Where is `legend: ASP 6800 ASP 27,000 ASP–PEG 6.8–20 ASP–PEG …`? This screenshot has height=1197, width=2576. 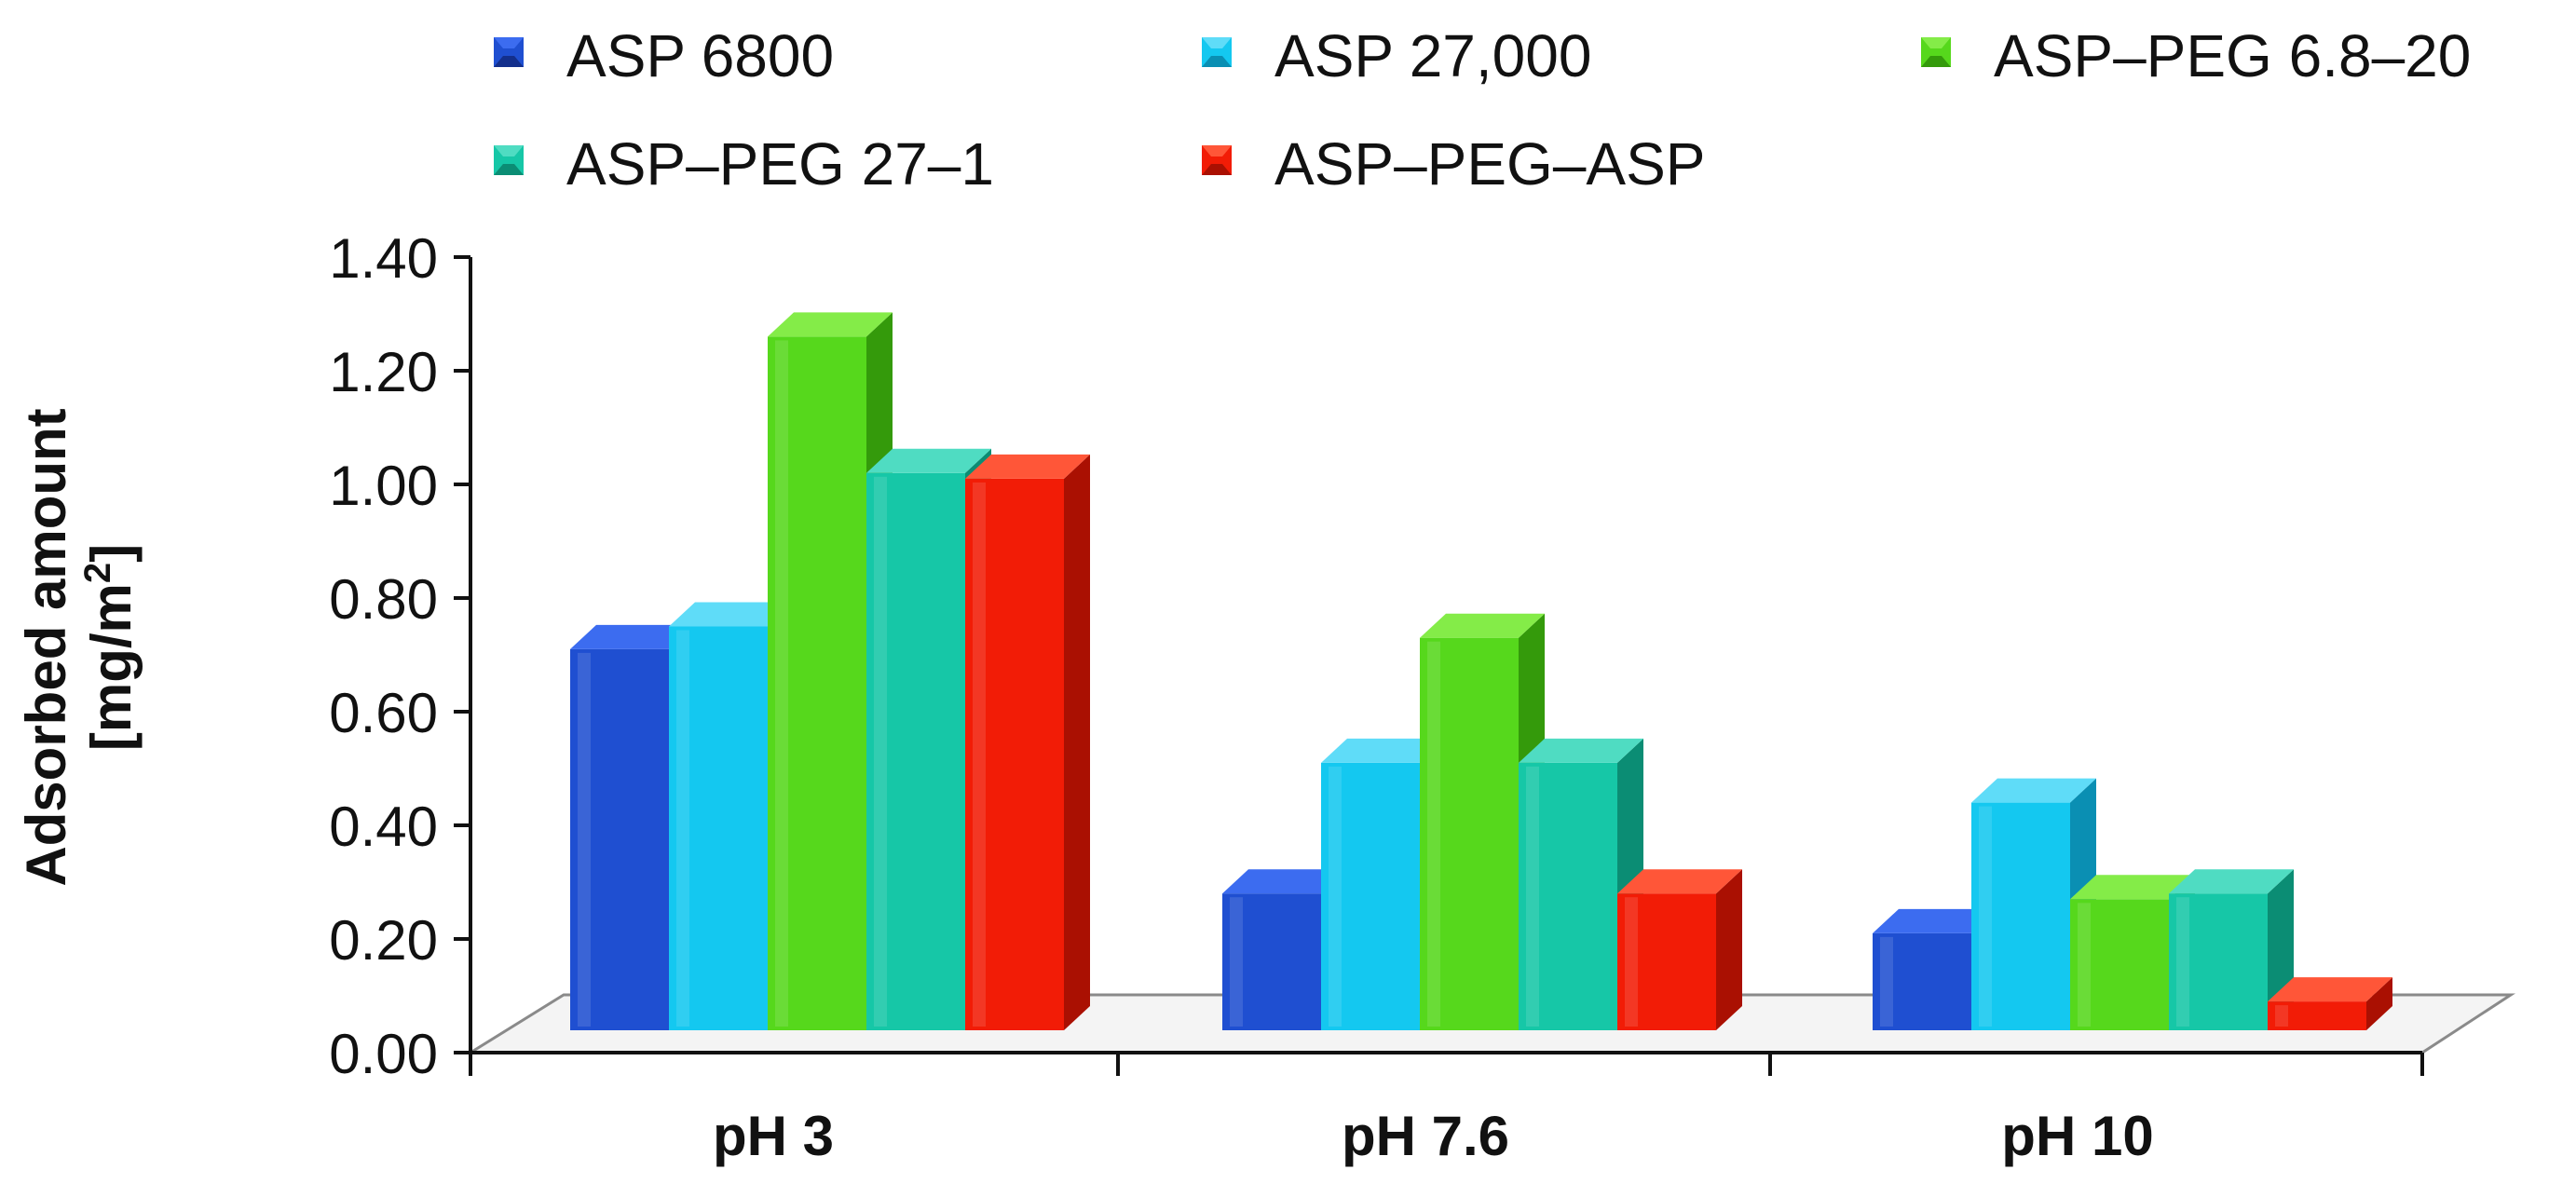 legend: ASP 6800 ASP 27,000 ASP–PEG 6.8–20 ASP–PEG … is located at coordinates (1482, 109).